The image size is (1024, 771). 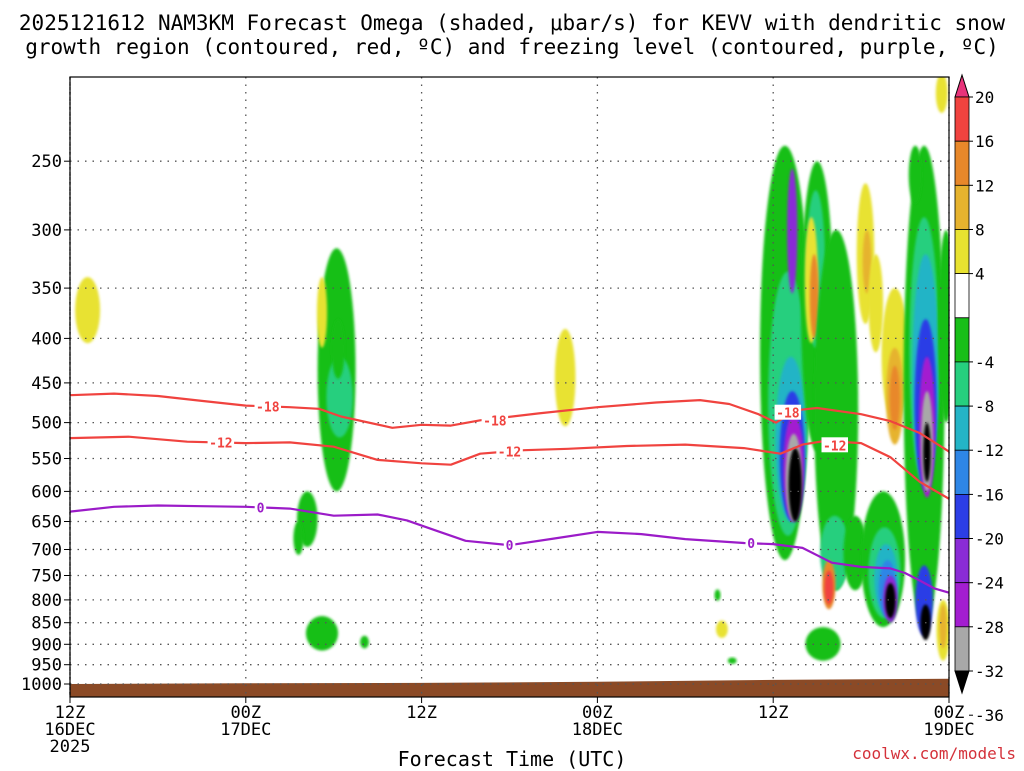 I want to click on y-tick-label-750: 750, so click(x=46, y=577).